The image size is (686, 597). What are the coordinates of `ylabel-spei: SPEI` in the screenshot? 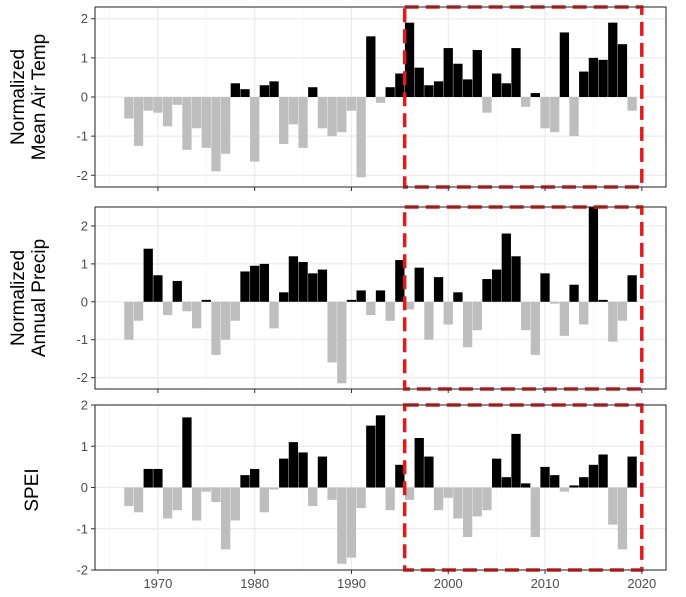 It's located at (32, 489).